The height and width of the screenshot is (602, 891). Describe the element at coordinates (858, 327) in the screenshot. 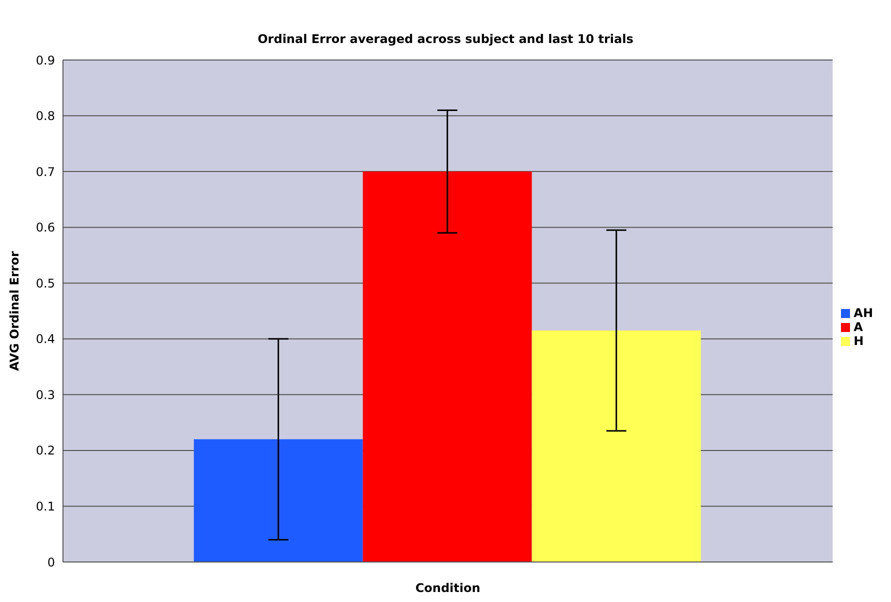

I see `legend-label: A` at that location.